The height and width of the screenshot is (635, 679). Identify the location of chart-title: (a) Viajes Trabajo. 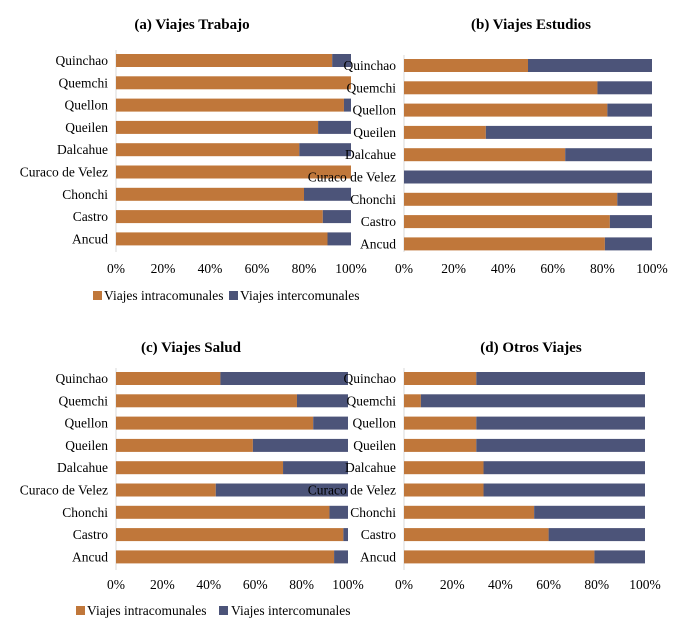
(191, 25).